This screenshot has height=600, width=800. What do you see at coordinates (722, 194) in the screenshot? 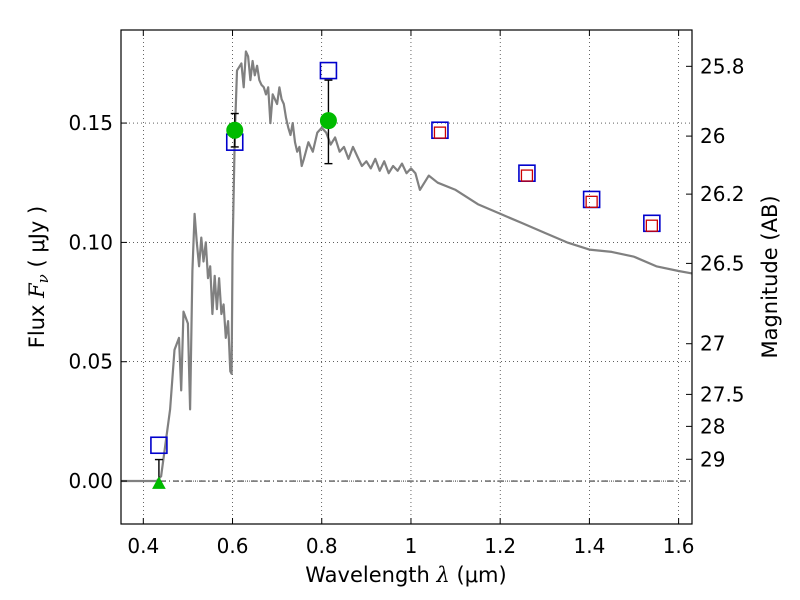
I see `y2-tick-label: 26.2` at bounding box center [722, 194].